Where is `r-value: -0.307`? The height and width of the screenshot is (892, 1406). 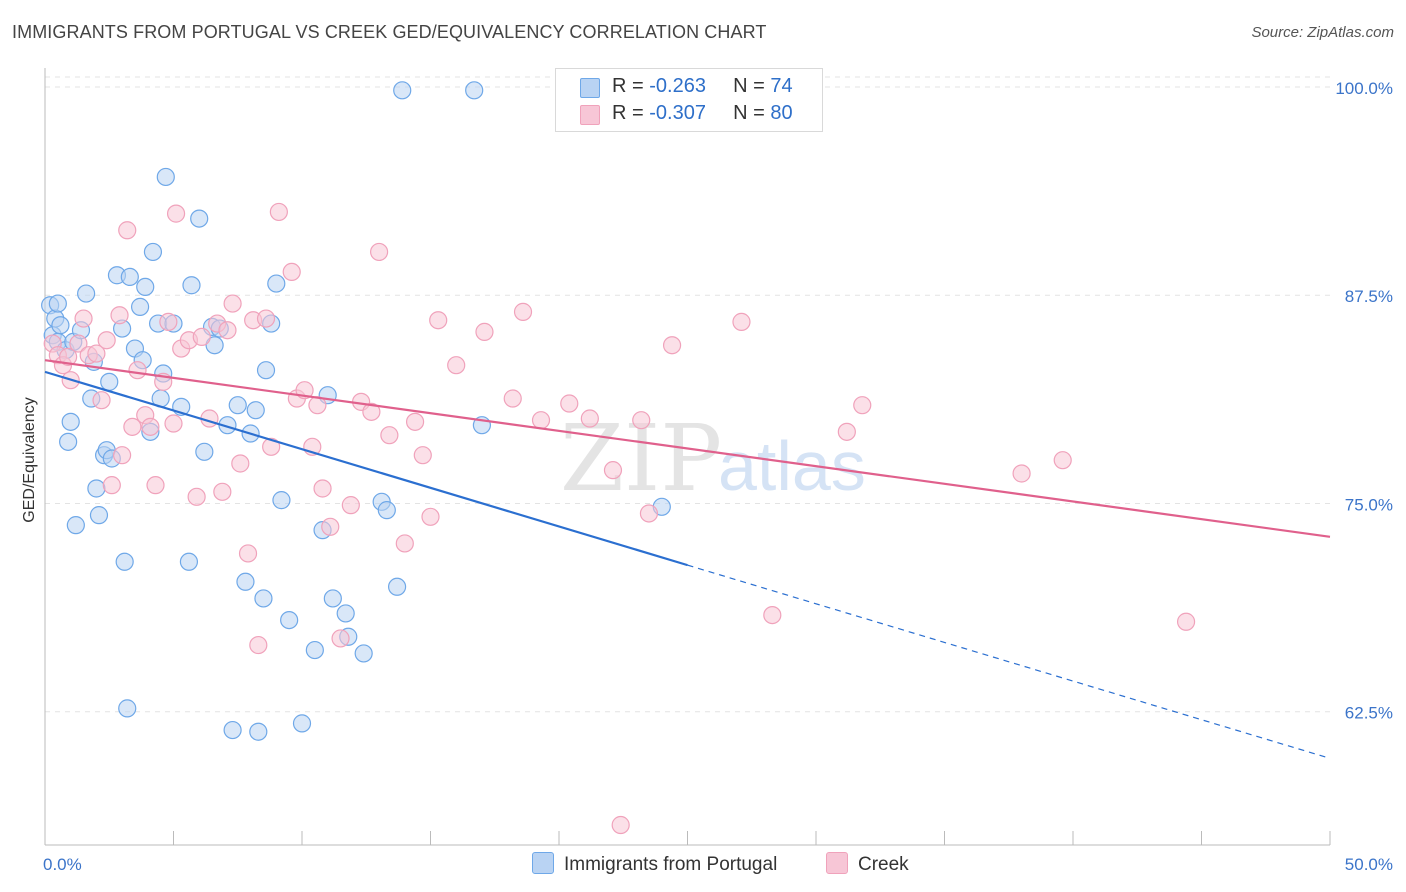 r-value: -0.307 is located at coordinates (677, 113).